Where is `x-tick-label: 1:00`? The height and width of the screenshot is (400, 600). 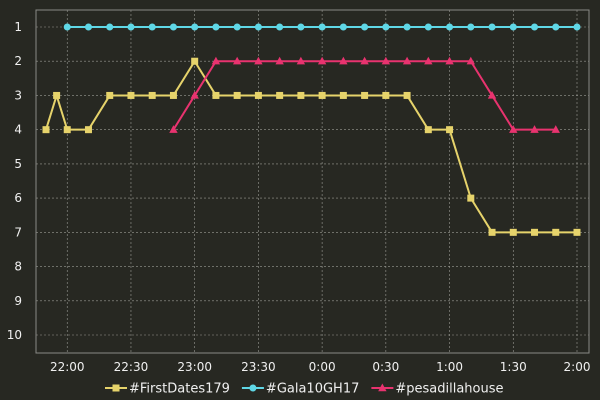
x-tick-label: 1:00 is located at coordinates (449, 367).